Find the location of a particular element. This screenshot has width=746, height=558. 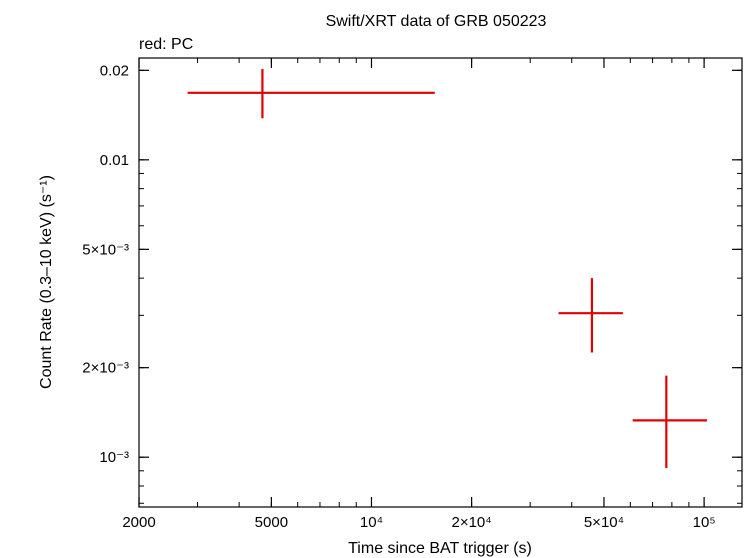

x-axis-label: Time since BAT trigger (s) is located at coordinates (440, 548).